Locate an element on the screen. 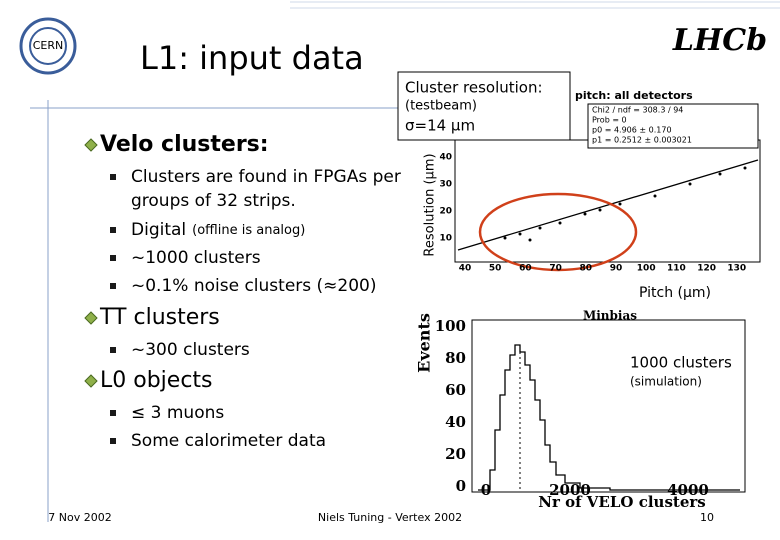 This screenshot has height=540, width=780. x-tick-label: 2000 is located at coordinates (570, 490).